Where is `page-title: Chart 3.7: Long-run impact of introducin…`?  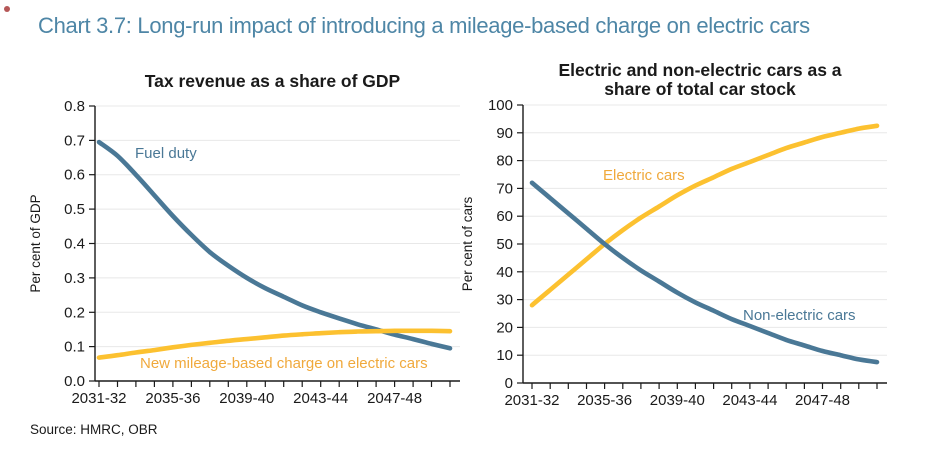
page-title: Chart 3.7: Long-run impact of introducin… is located at coordinates (424, 25).